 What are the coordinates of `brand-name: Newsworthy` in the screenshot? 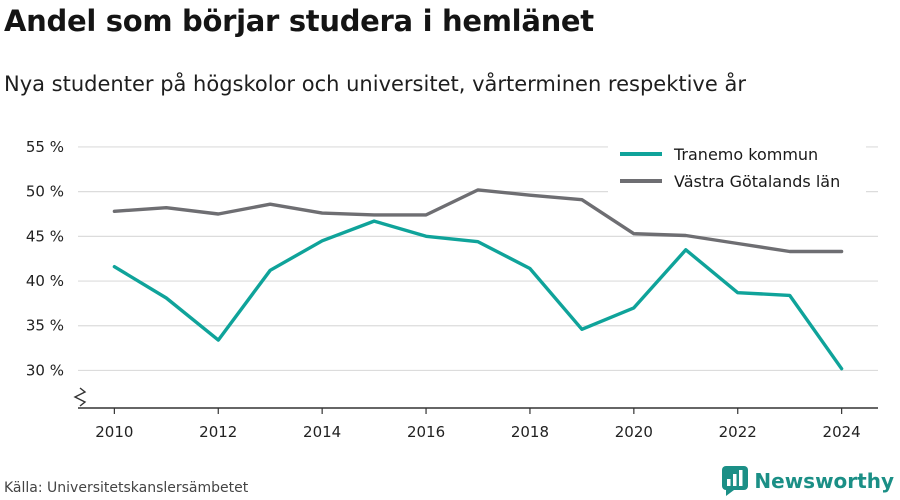 It's located at (824, 481).